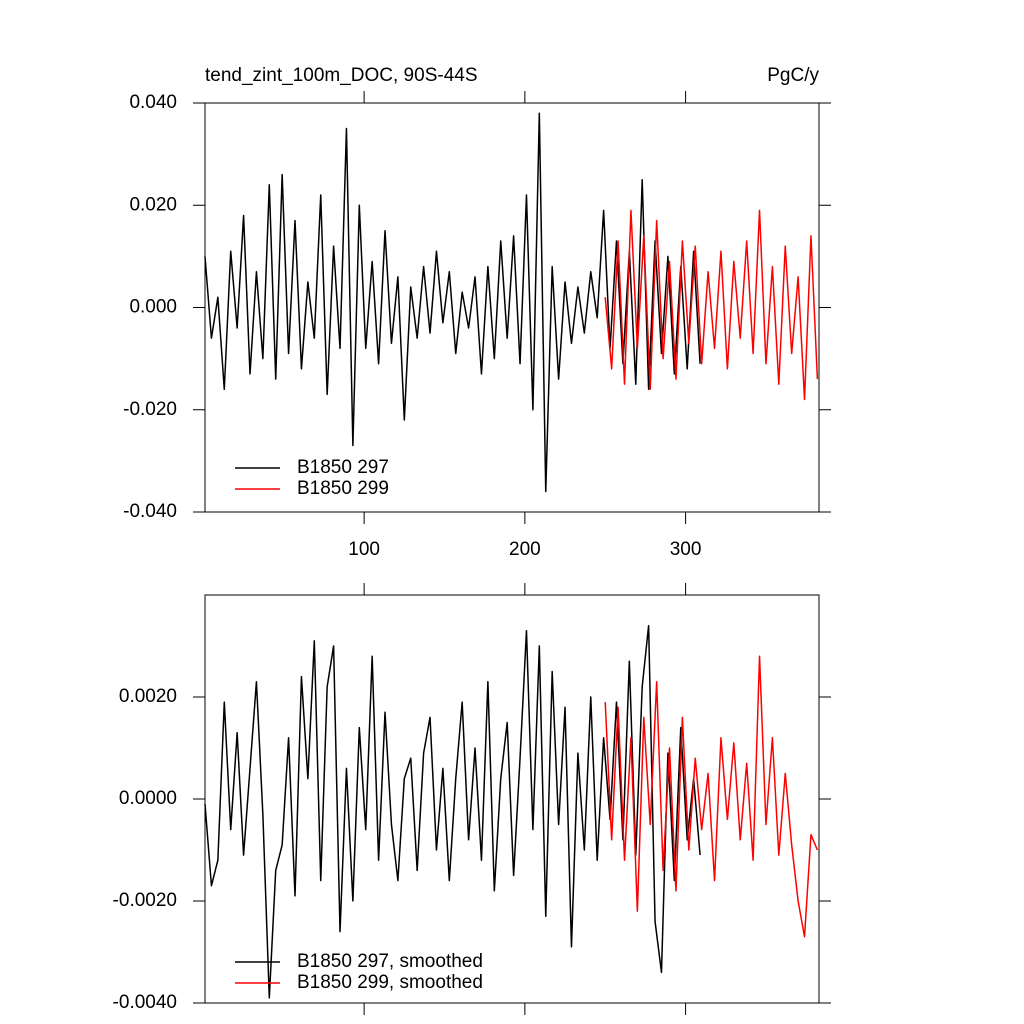 The image size is (1024, 1024). Describe the element at coordinates (343, 488) in the screenshot. I see `legend-label: B1850 299` at that location.